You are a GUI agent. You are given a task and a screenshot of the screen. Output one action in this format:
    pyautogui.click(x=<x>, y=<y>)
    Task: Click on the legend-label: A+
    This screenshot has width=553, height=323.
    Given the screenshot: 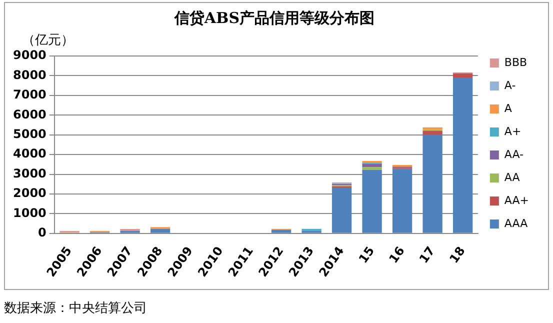 What is the action you would take?
    pyautogui.click(x=513, y=131)
    